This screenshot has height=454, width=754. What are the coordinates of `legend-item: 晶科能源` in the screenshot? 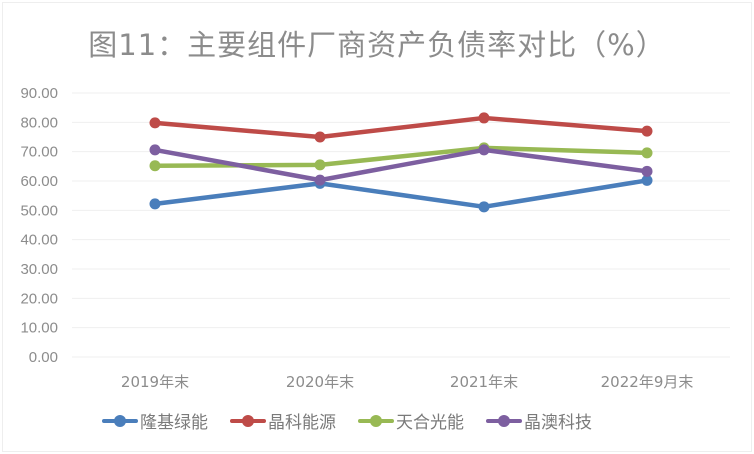 It's located at (283, 420).